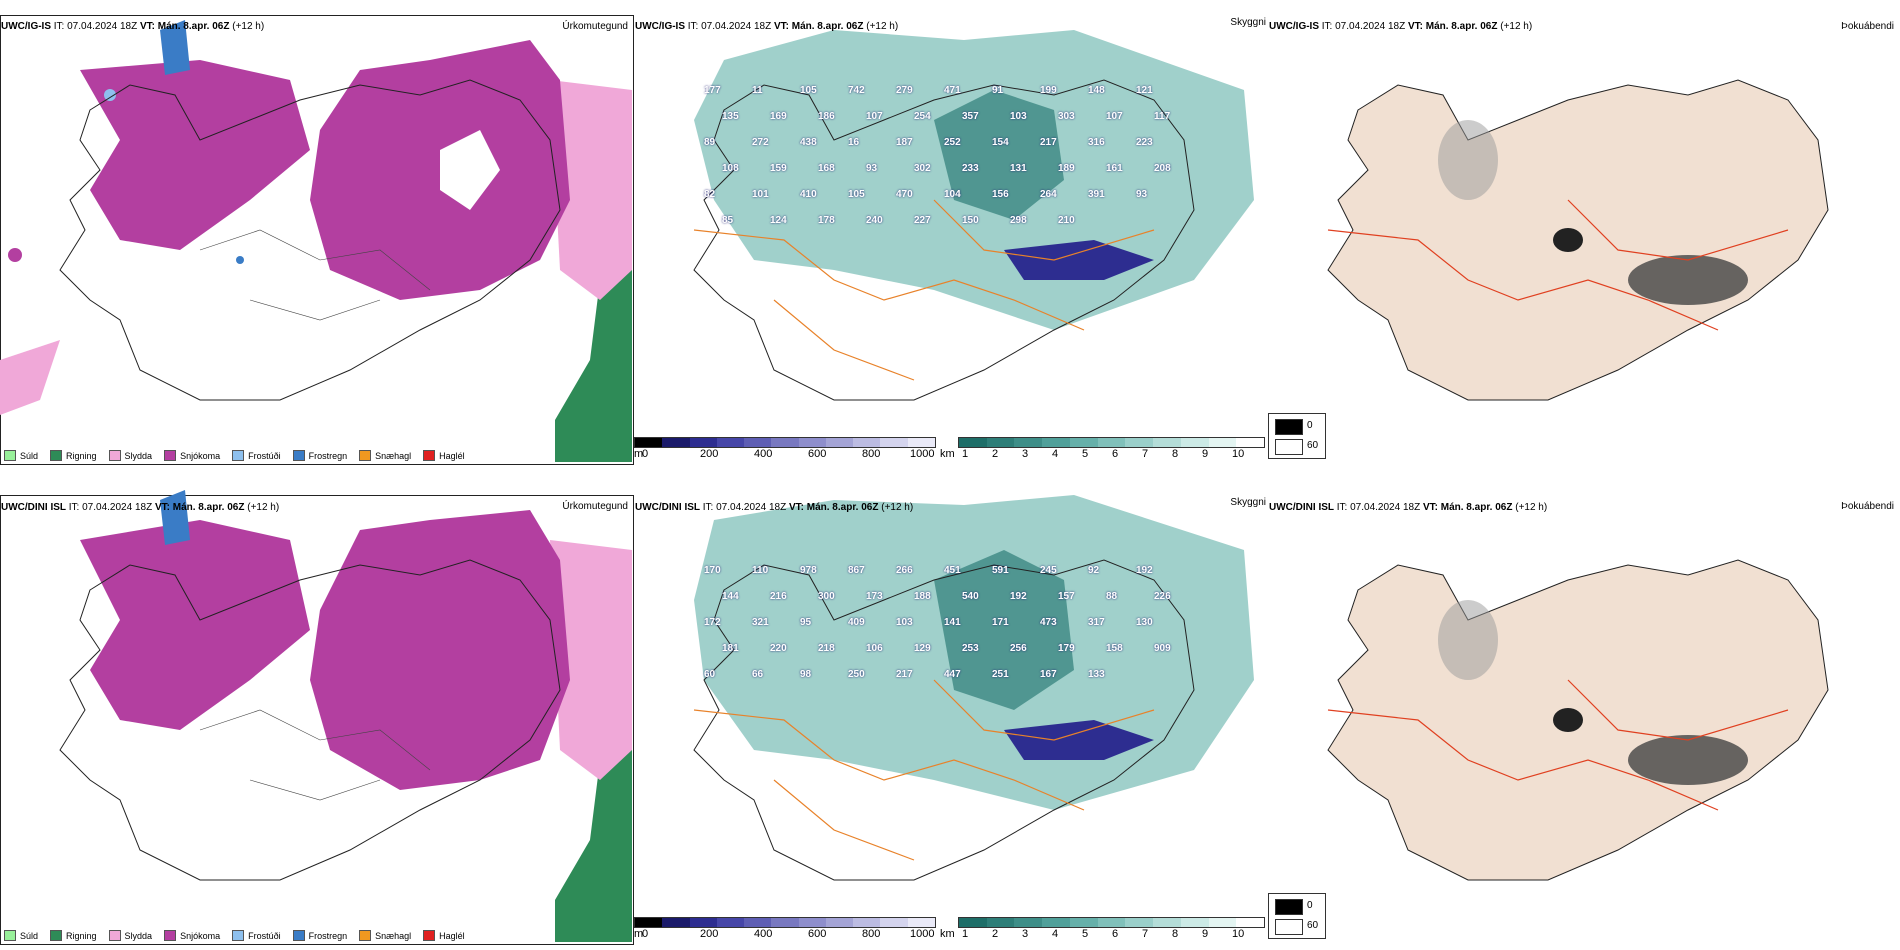 The width and height of the screenshot is (1900, 950). I want to click on visibility-value-label: 131, so click(1018, 168).